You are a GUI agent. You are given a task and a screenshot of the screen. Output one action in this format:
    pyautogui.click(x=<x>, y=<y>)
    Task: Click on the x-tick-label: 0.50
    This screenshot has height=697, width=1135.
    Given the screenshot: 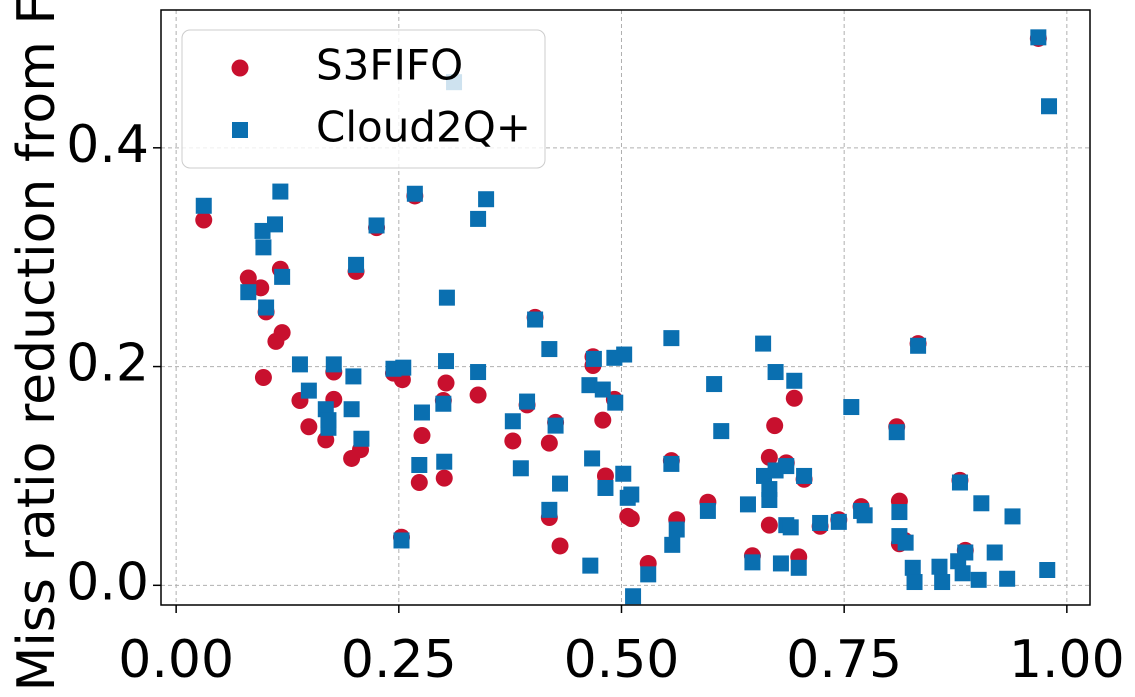 What is the action you would take?
    pyautogui.click(x=622, y=660)
    